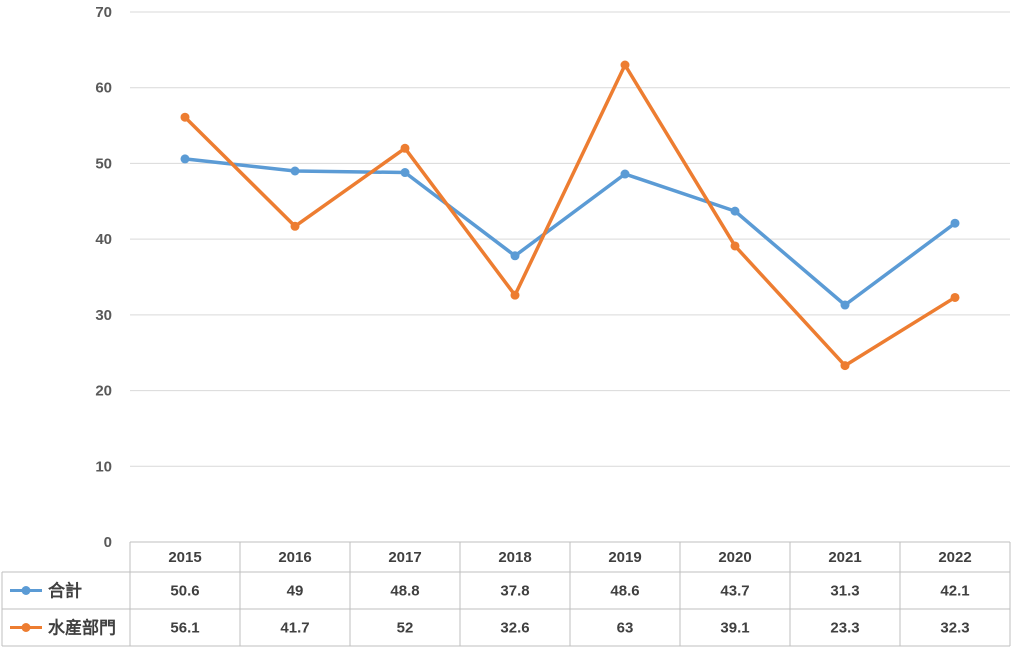 Image resolution: width=1024 pixels, height=652 pixels. What do you see at coordinates (82, 628) in the screenshot?
I see `legend-label: 水産部門` at bounding box center [82, 628].